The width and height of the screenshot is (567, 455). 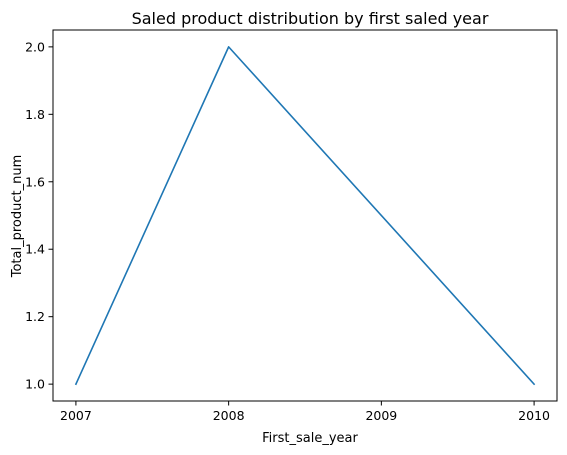 What do you see at coordinates (17, 217) in the screenshot?
I see `y-axis-label: Total_product_num` at bounding box center [17, 217].